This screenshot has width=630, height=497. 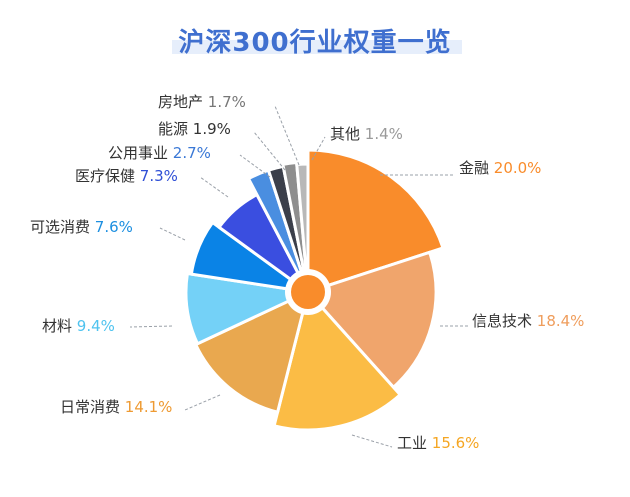 What do you see at coordinates (107, 176) in the screenshot?
I see `slice-label-name: 医疗保健` at bounding box center [107, 176].